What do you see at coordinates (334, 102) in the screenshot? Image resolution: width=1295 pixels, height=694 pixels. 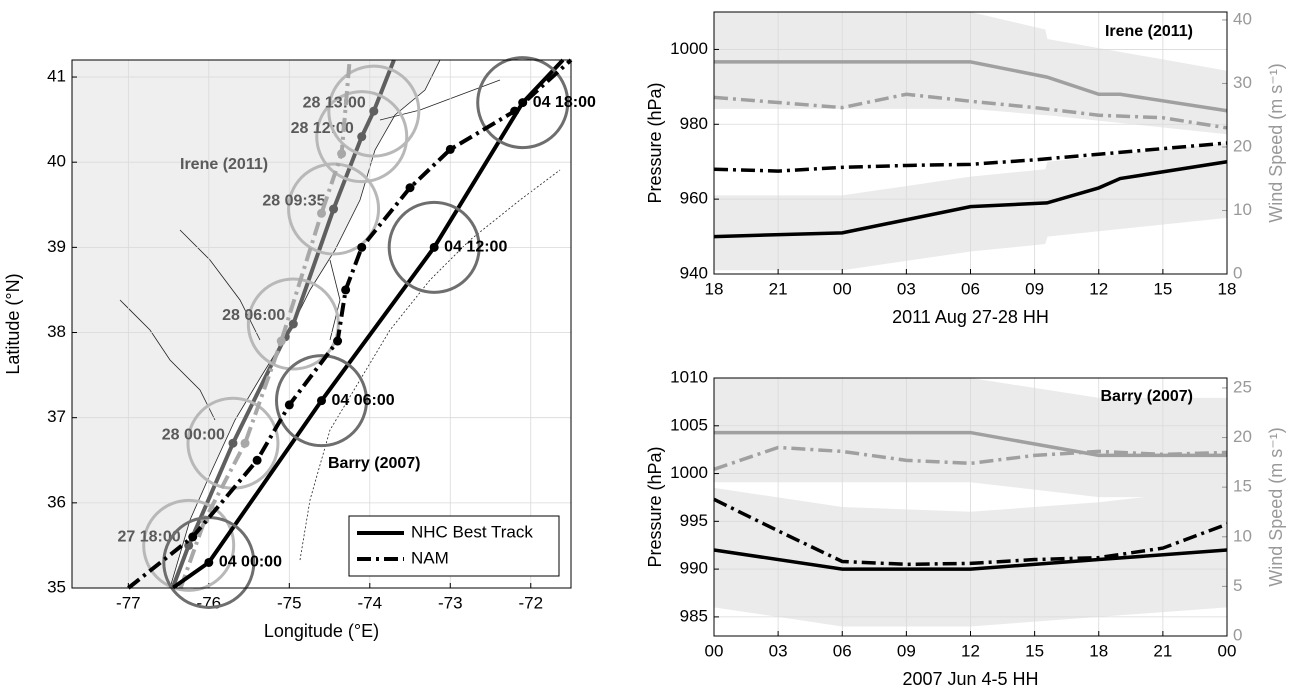 I see `time-label: 28 13:00` at bounding box center [334, 102].